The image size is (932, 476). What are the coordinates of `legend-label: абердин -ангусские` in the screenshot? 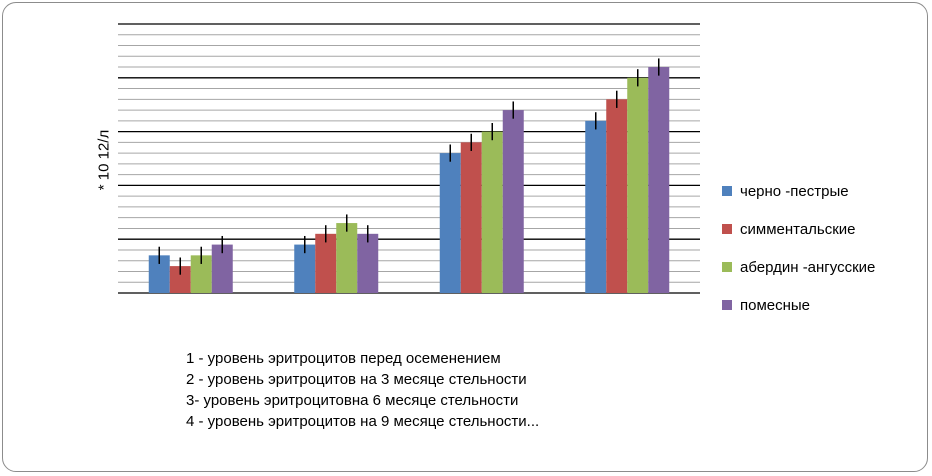 It's located at (808, 267).